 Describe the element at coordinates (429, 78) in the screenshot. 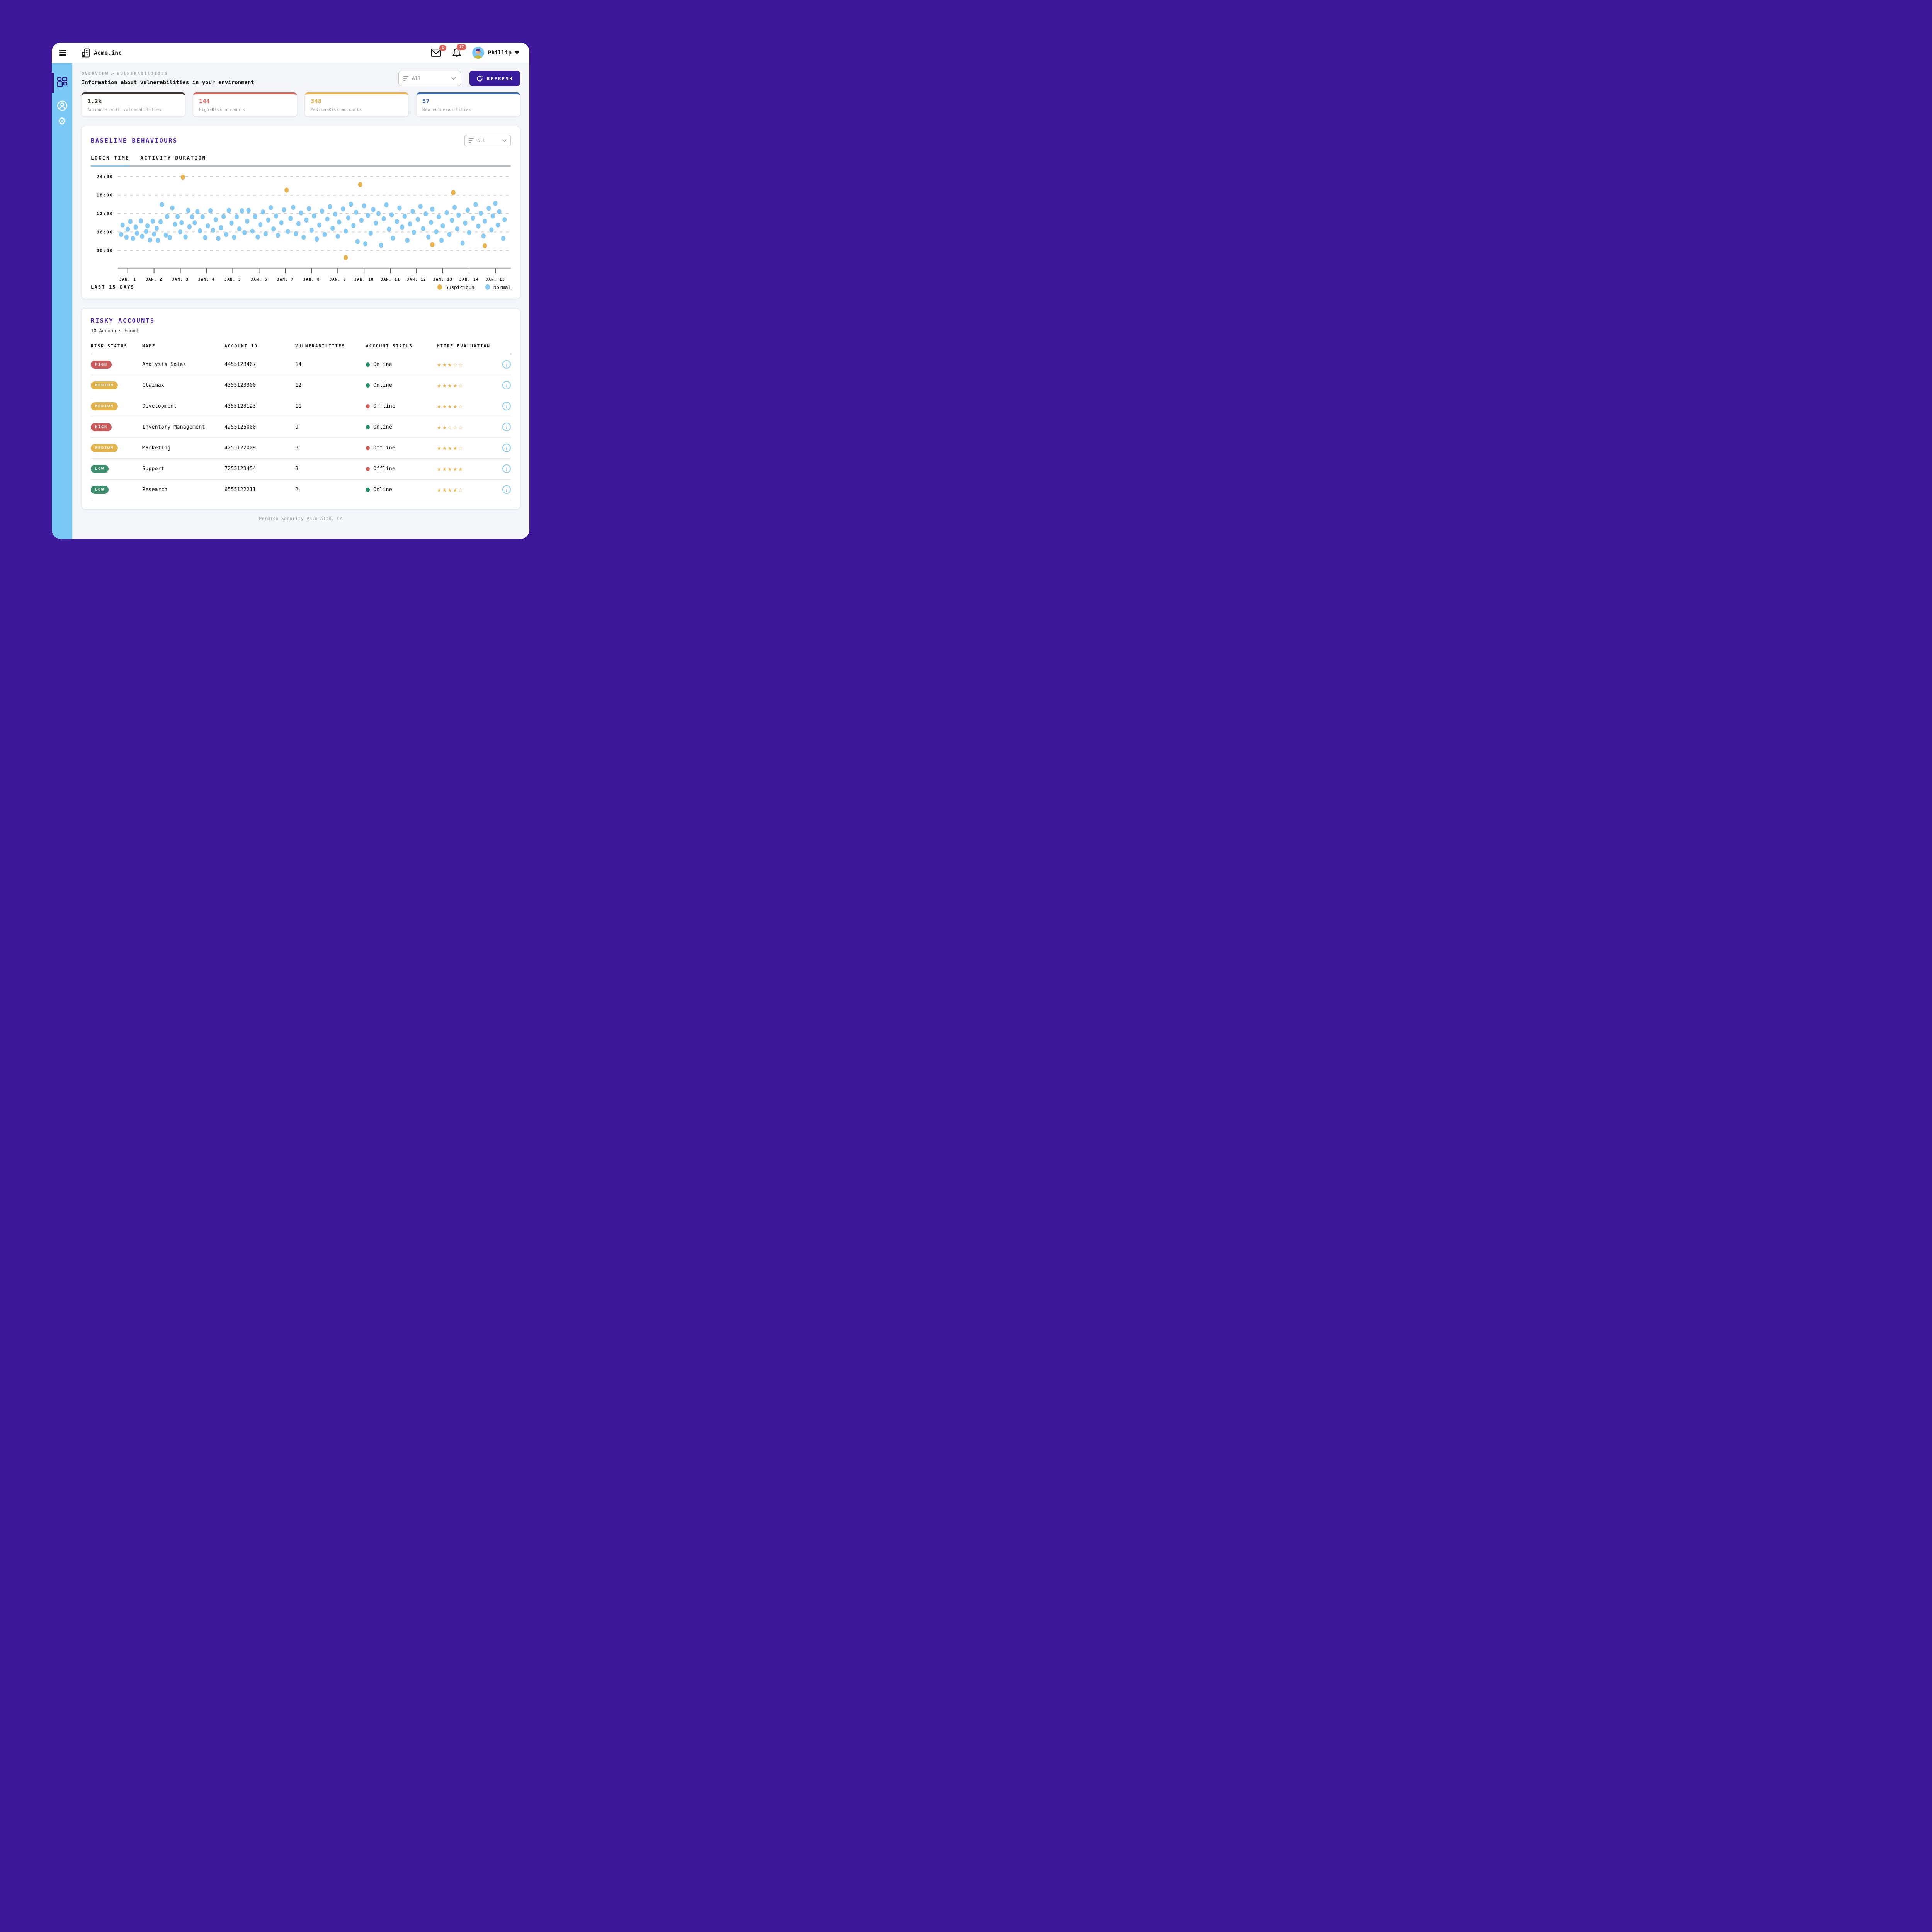

I see `filter-dropdown: All` at that location.